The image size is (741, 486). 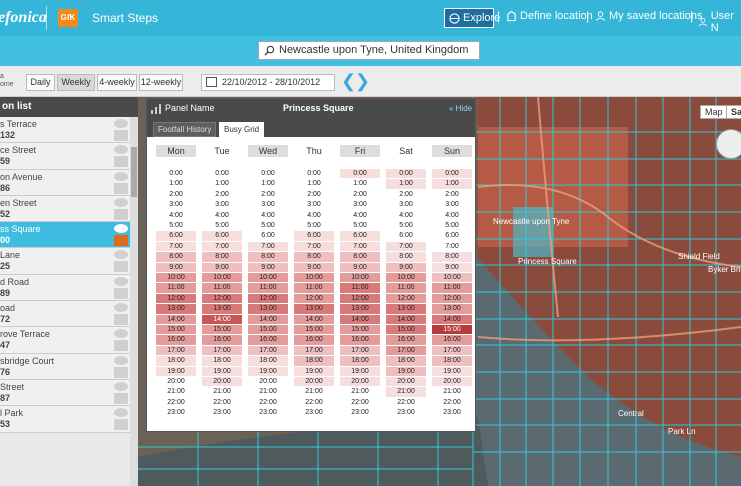 I want to click on list-item: s Terrace 132, so click(x=69, y=130).